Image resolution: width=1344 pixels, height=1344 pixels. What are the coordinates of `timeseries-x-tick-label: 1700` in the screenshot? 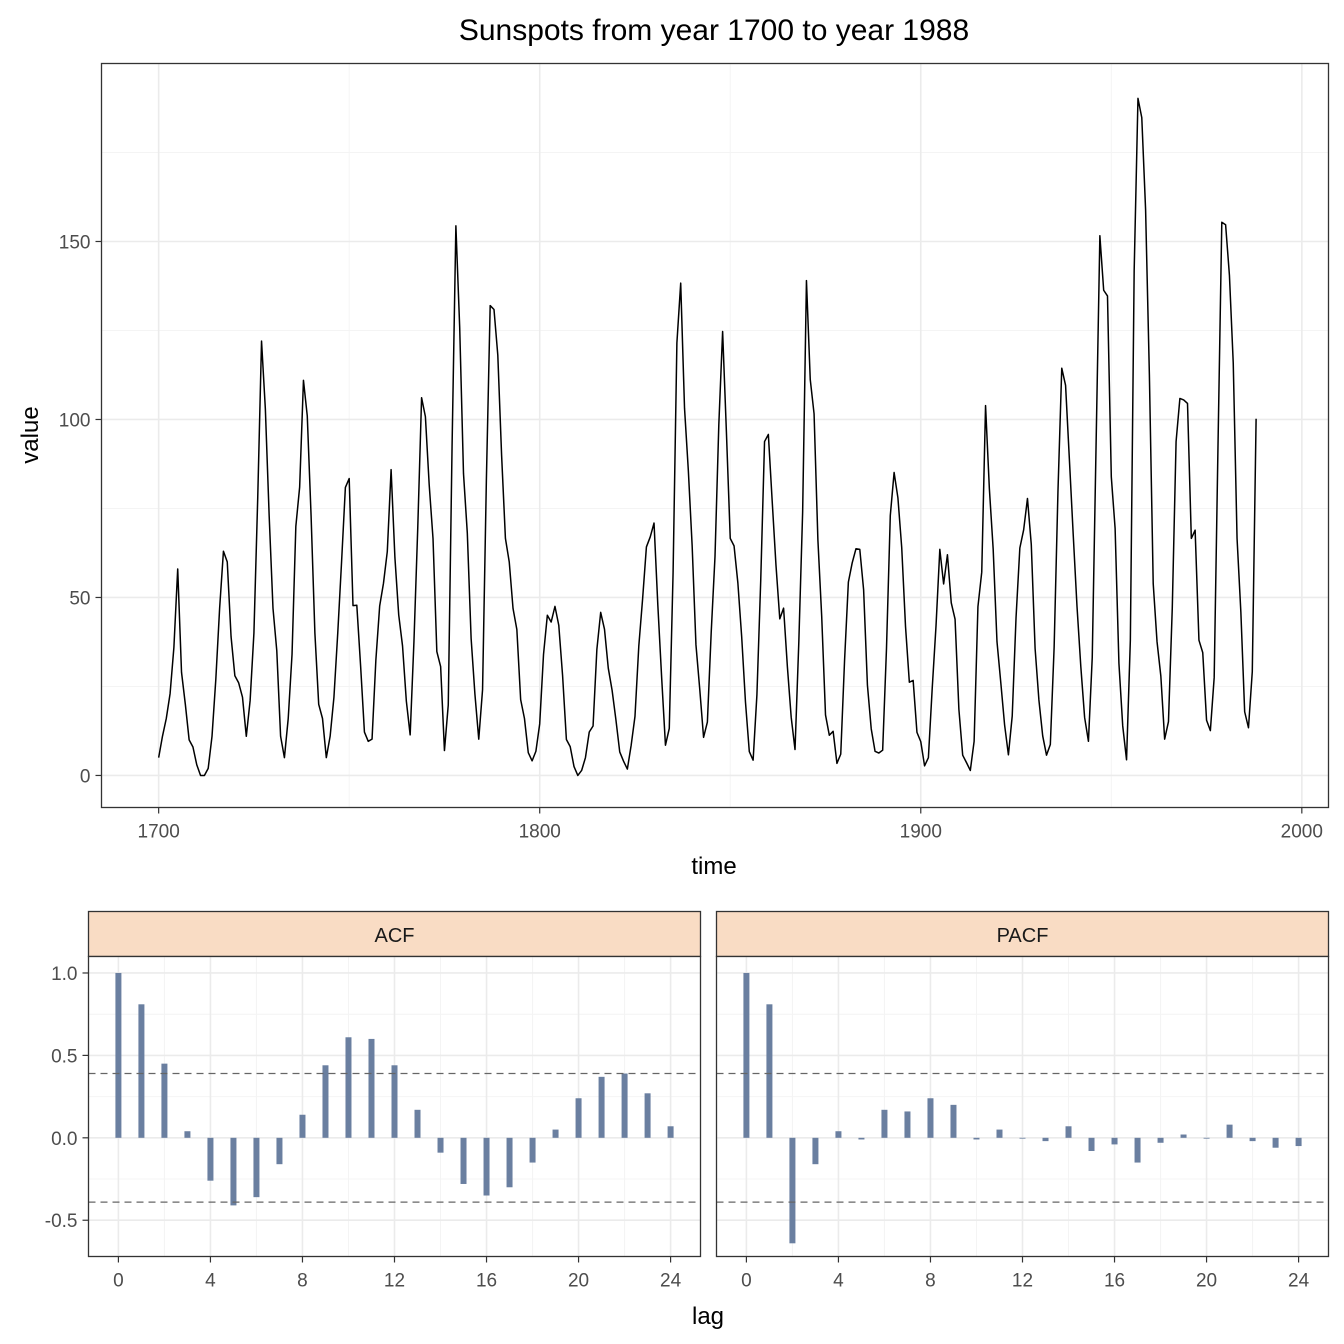 It's located at (159, 832).